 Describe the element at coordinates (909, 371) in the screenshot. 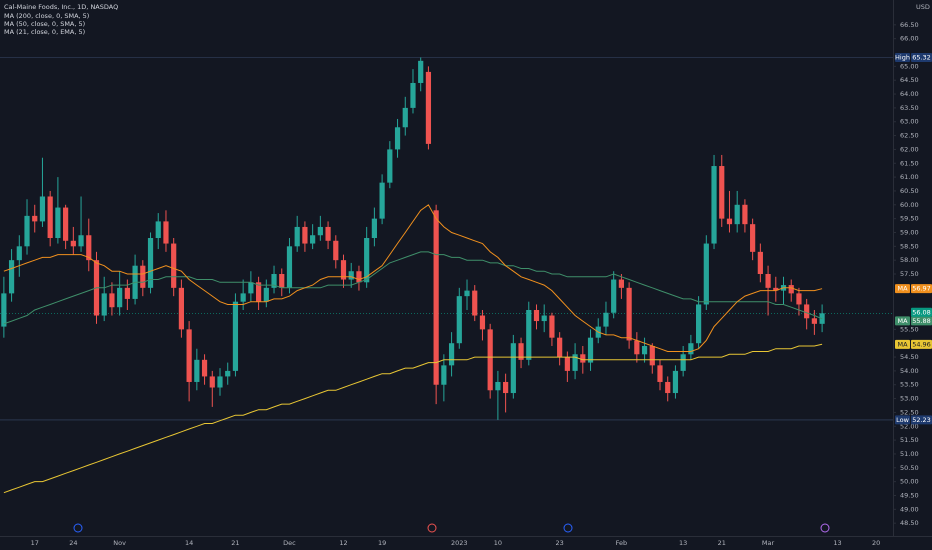

I see `y-tick-label: 54.00` at that location.